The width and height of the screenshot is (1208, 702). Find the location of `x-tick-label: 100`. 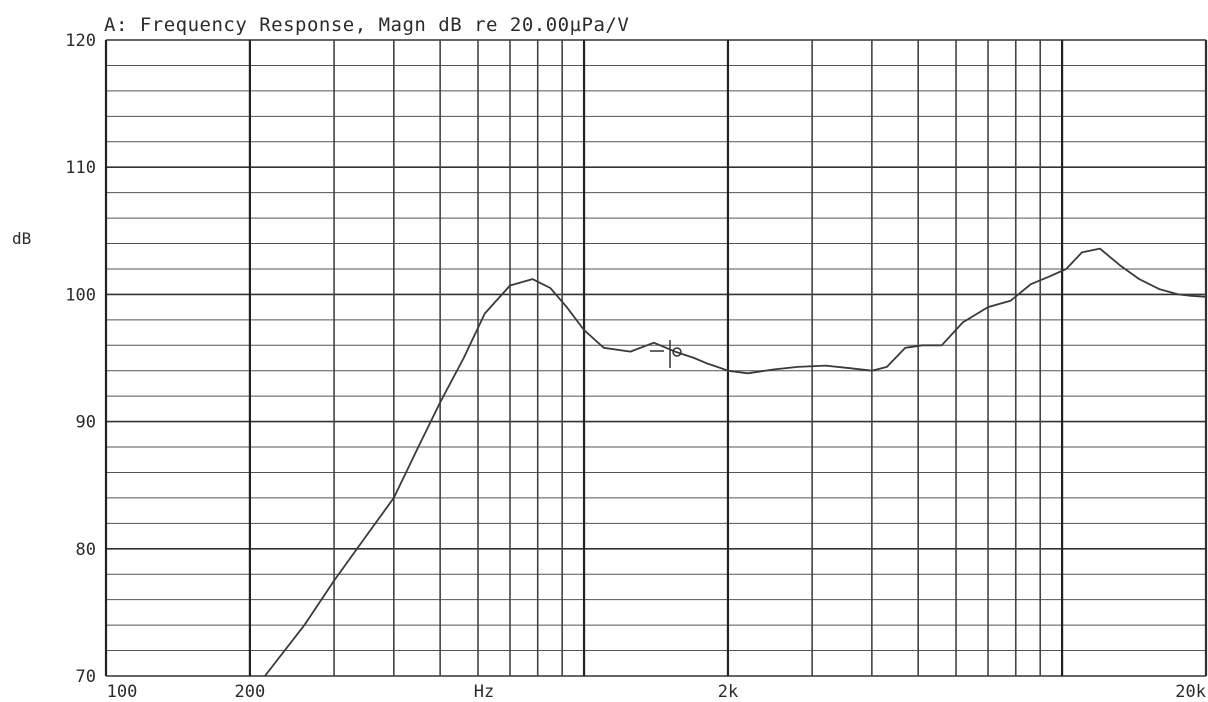

x-tick-label: 100 is located at coordinates (122, 692).